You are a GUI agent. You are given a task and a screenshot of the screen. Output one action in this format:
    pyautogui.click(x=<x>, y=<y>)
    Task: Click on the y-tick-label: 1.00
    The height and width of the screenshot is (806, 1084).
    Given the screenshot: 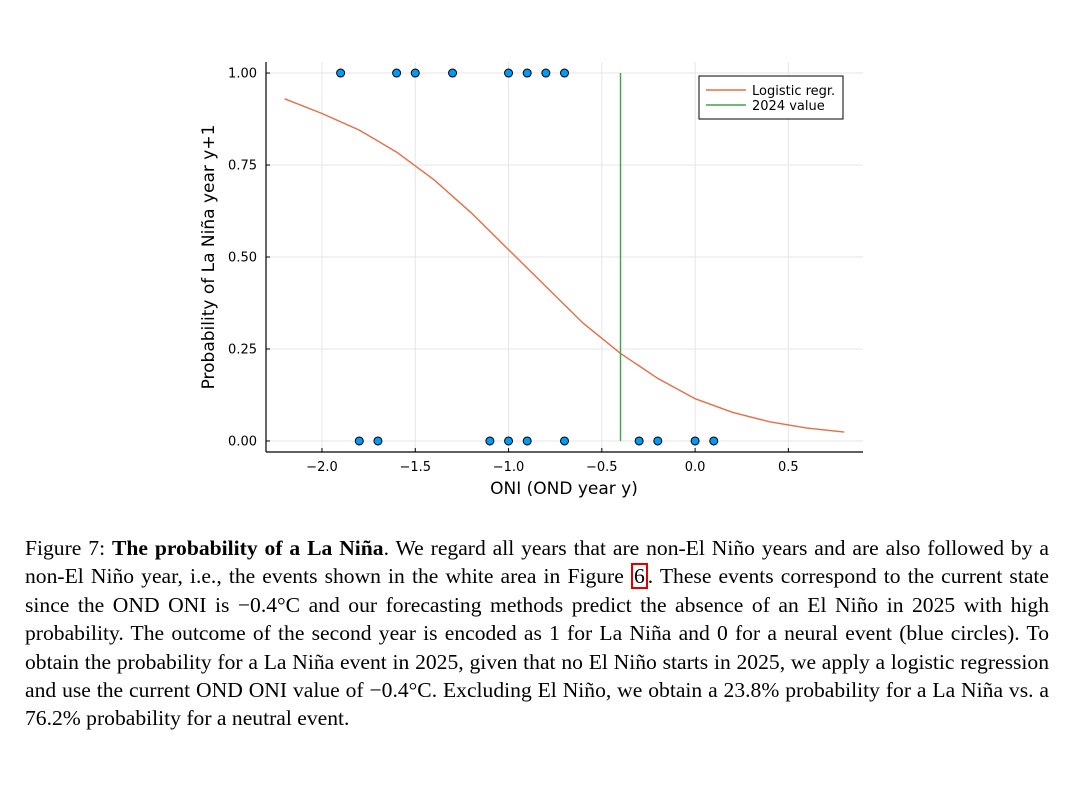 What is the action you would take?
    pyautogui.click(x=242, y=74)
    